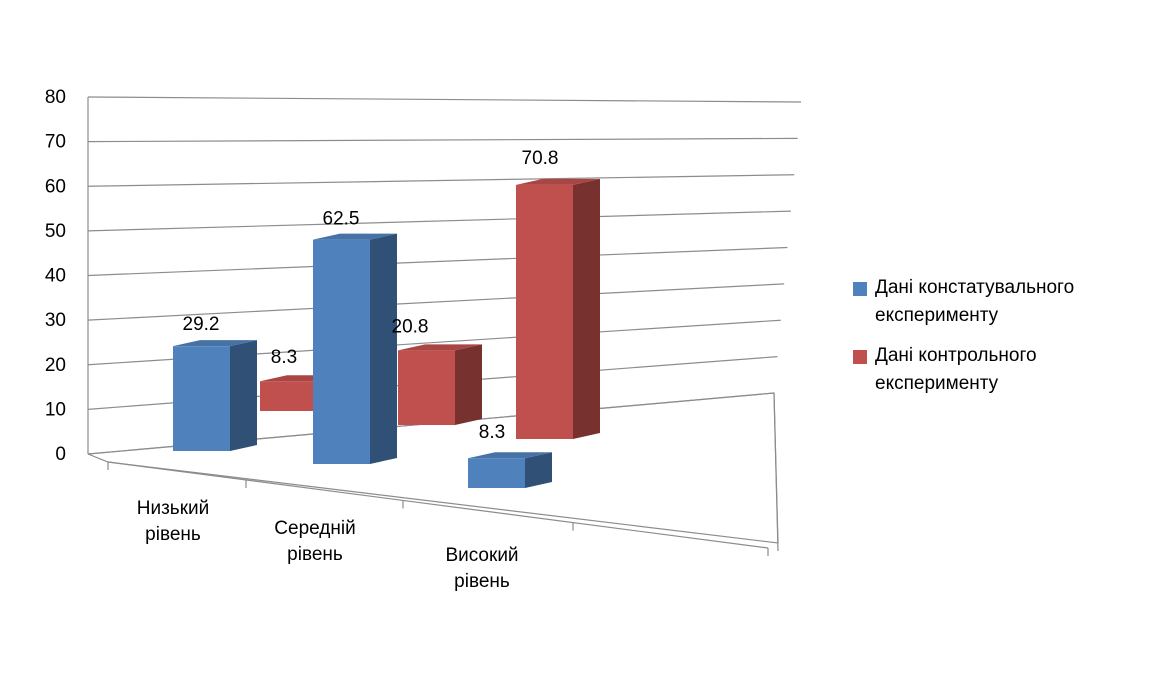  What do you see at coordinates (341, 219) in the screenshot?
I see `data-label: 62.5` at bounding box center [341, 219].